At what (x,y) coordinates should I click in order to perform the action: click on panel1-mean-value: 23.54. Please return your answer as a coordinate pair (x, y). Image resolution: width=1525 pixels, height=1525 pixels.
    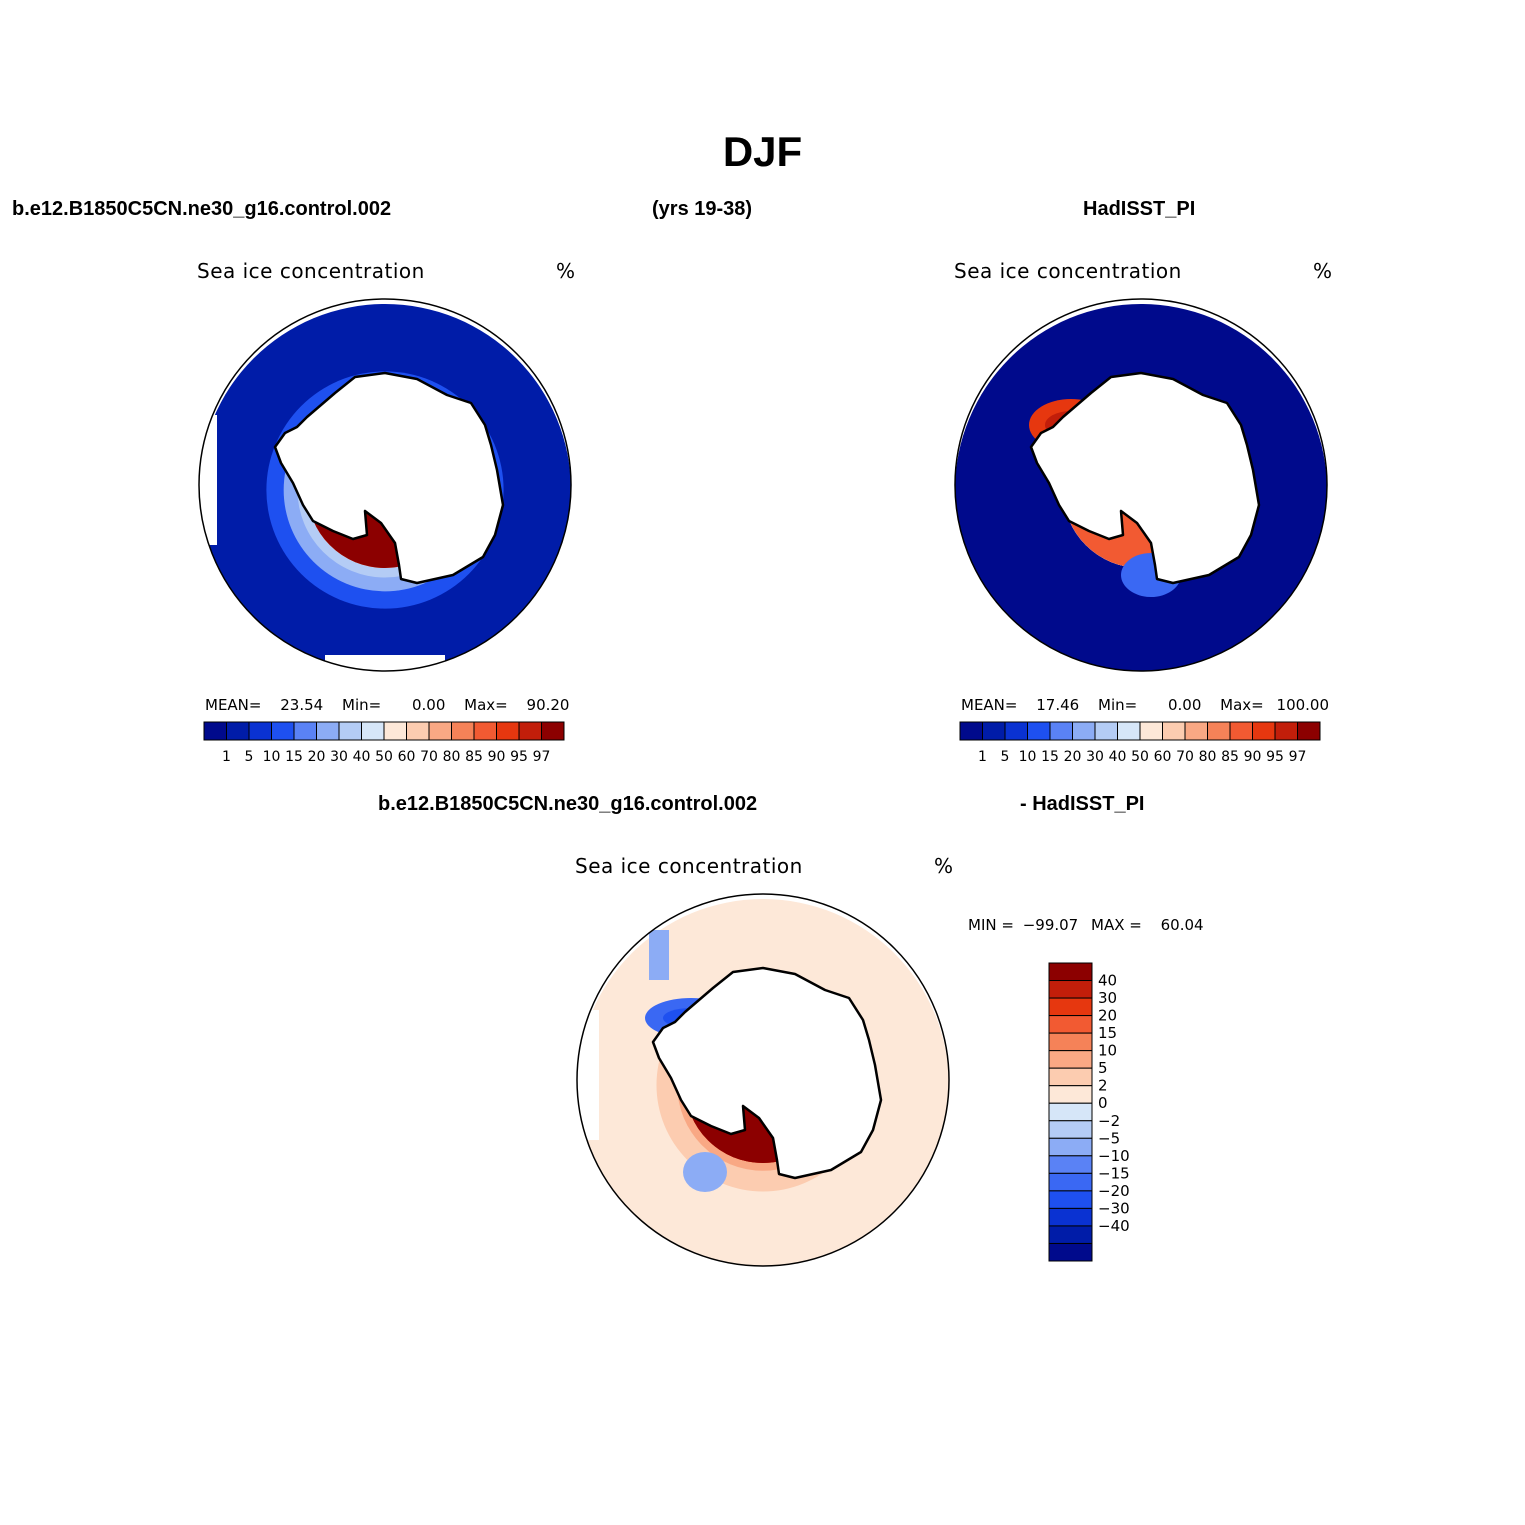
    Looking at the image, I should click on (302, 705).